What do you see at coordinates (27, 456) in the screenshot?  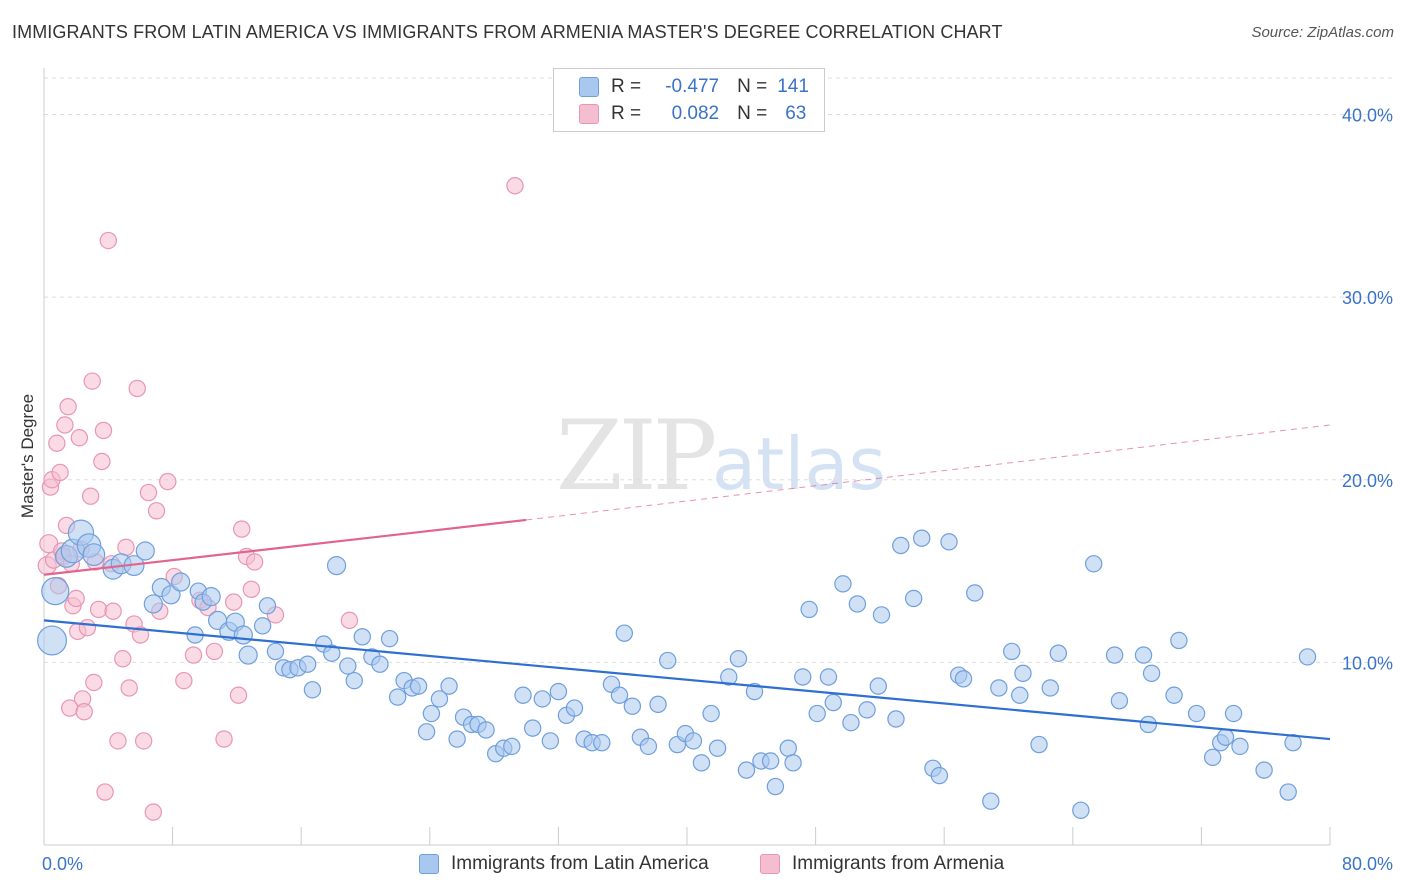 I see `y-axis-title: Master's Degree` at bounding box center [27, 456].